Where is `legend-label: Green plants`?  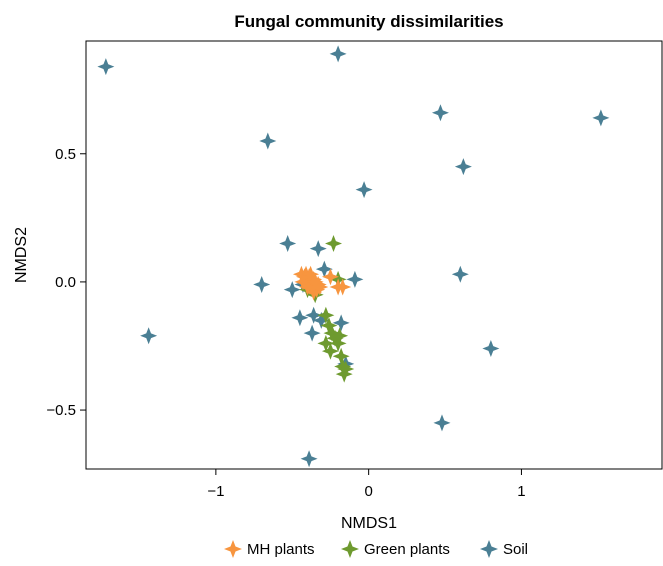 legend-label: Green plants is located at coordinates (407, 549).